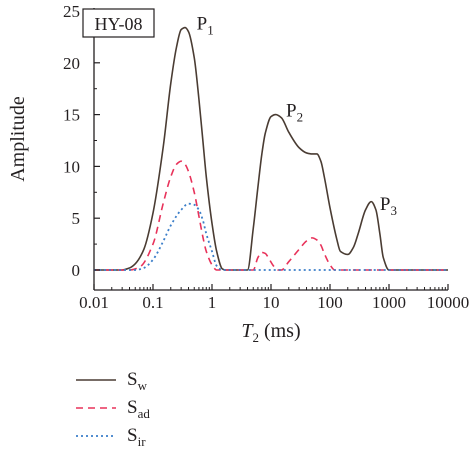 This screenshot has width=474, height=455. I want to click on x-axis-title-unit: (ms), so click(280, 331).